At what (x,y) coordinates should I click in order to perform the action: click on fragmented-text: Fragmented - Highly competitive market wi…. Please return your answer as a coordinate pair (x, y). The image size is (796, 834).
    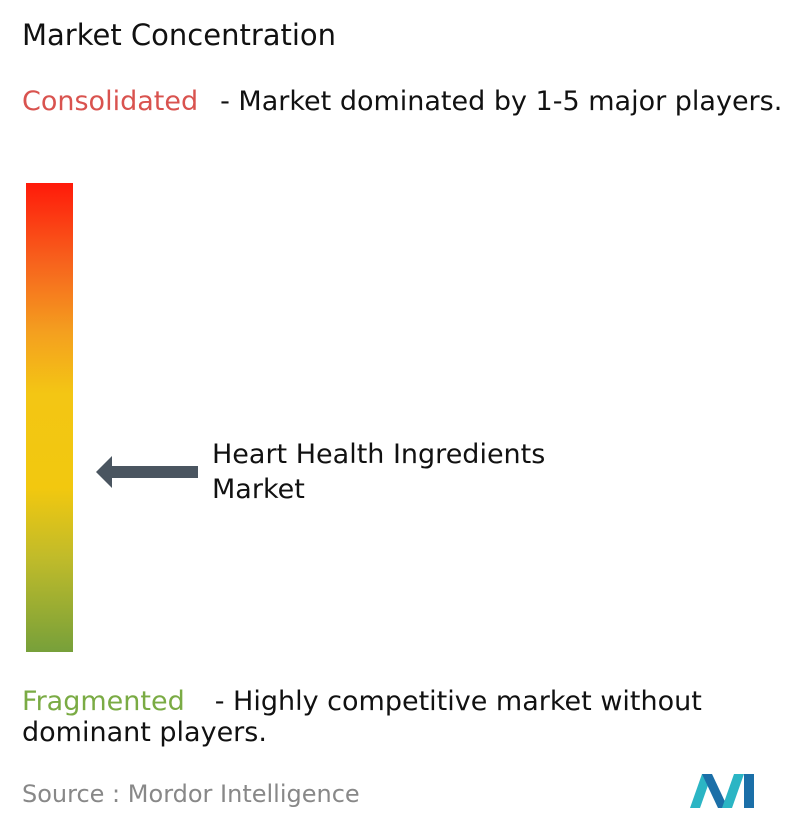
    Looking at the image, I should click on (407, 717).